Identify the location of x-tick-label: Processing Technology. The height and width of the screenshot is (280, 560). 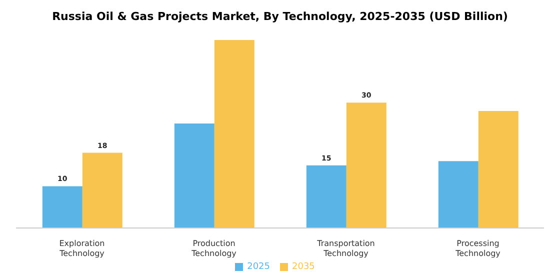
(477, 248).